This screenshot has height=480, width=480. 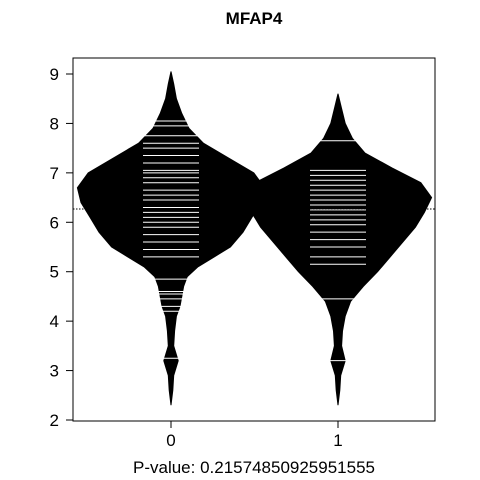 What do you see at coordinates (54, 74) in the screenshot?
I see `y-tick-label: 9` at bounding box center [54, 74].